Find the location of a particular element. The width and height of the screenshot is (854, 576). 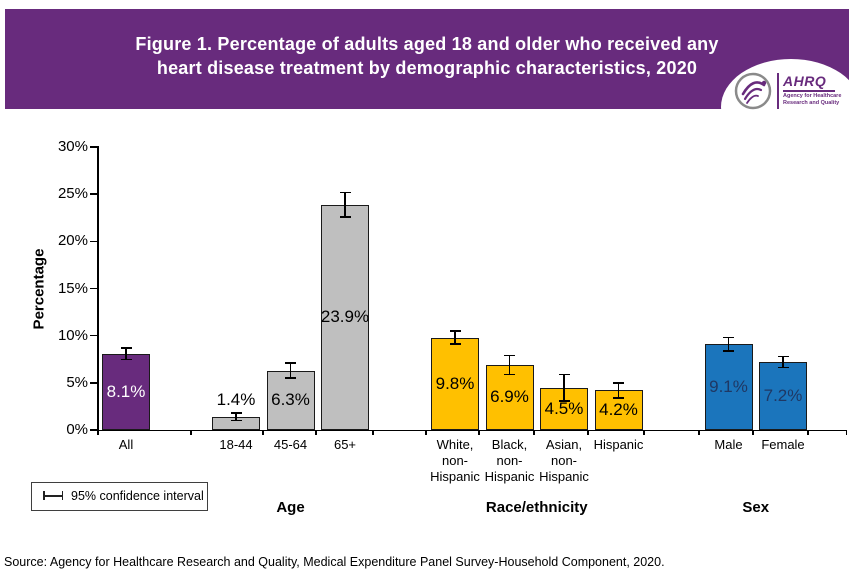

bar-value-label: 9.8% is located at coordinates (455, 383).